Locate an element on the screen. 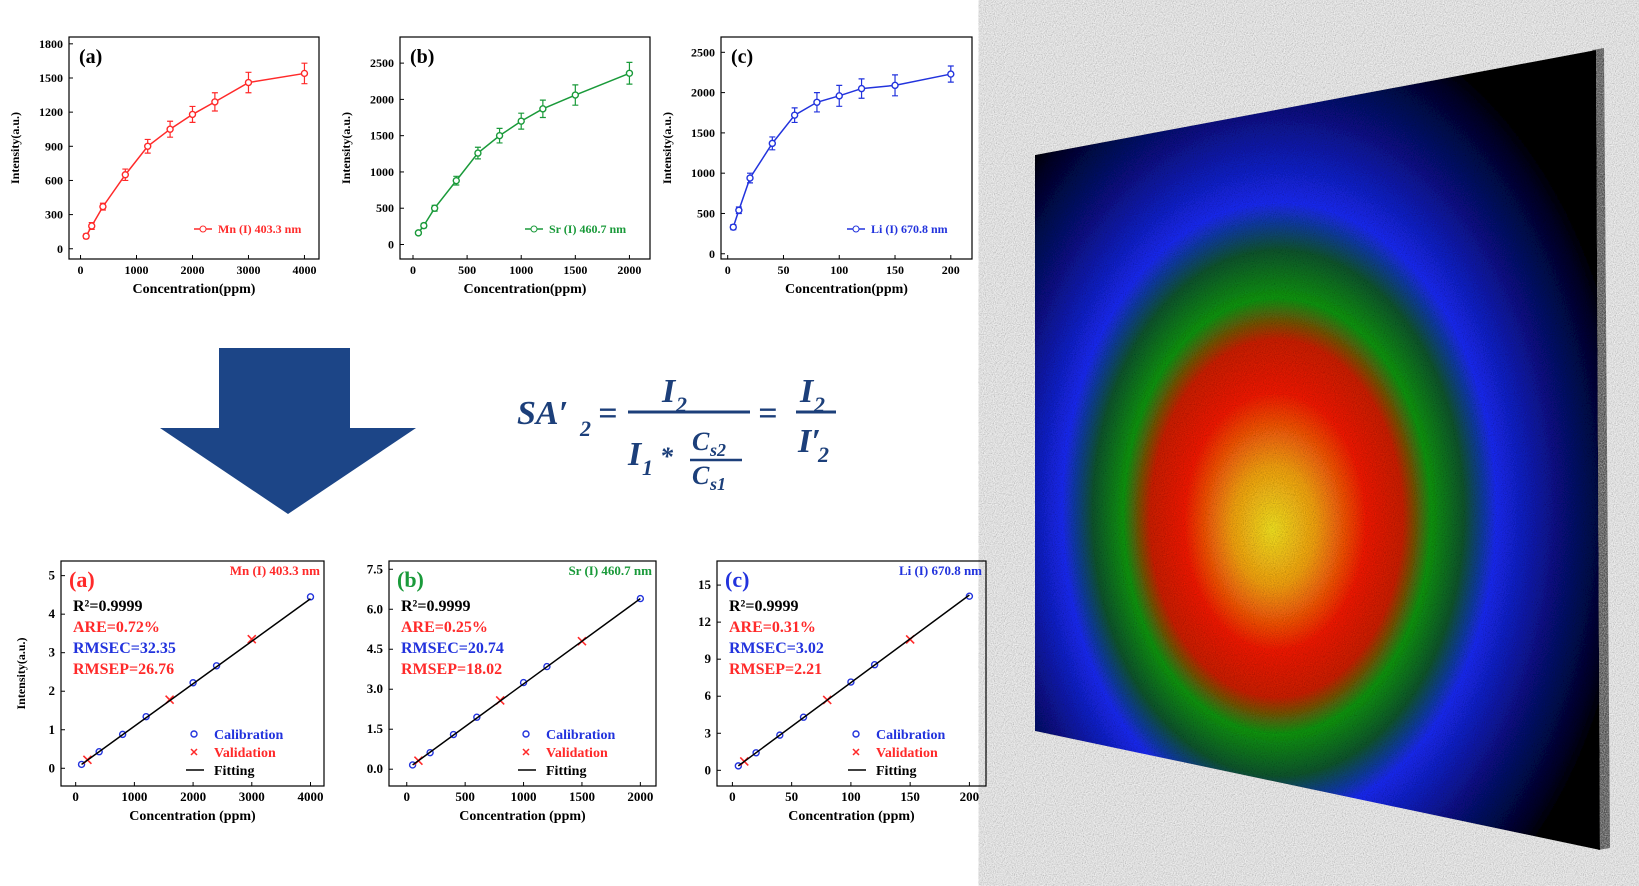  x-tick-label: 3000 is located at coordinates (248, 270).